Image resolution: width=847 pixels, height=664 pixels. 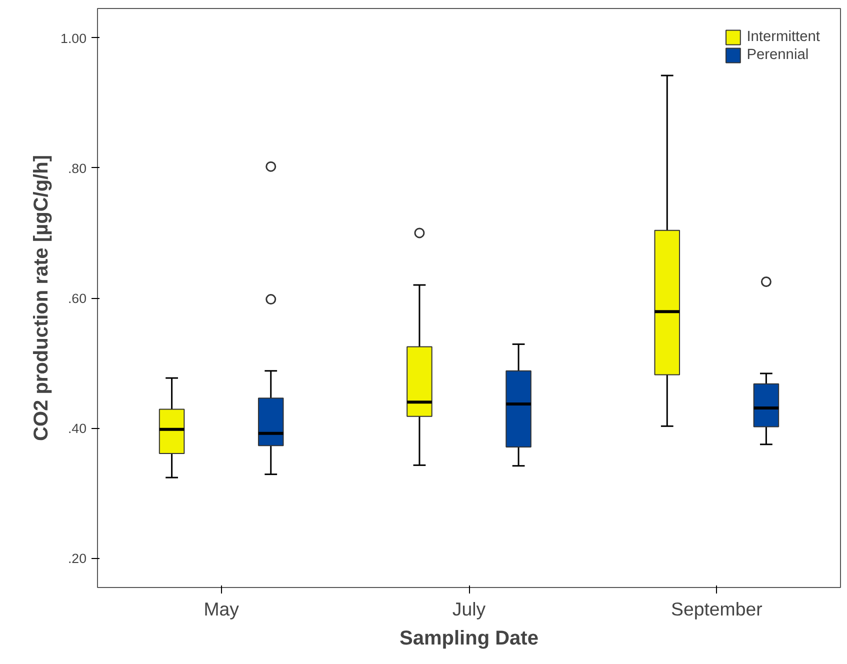 What do you see at coordinates (469, 609) in the screenshot?
I see `x-tick-label: July` at bounding box center [469, 609].